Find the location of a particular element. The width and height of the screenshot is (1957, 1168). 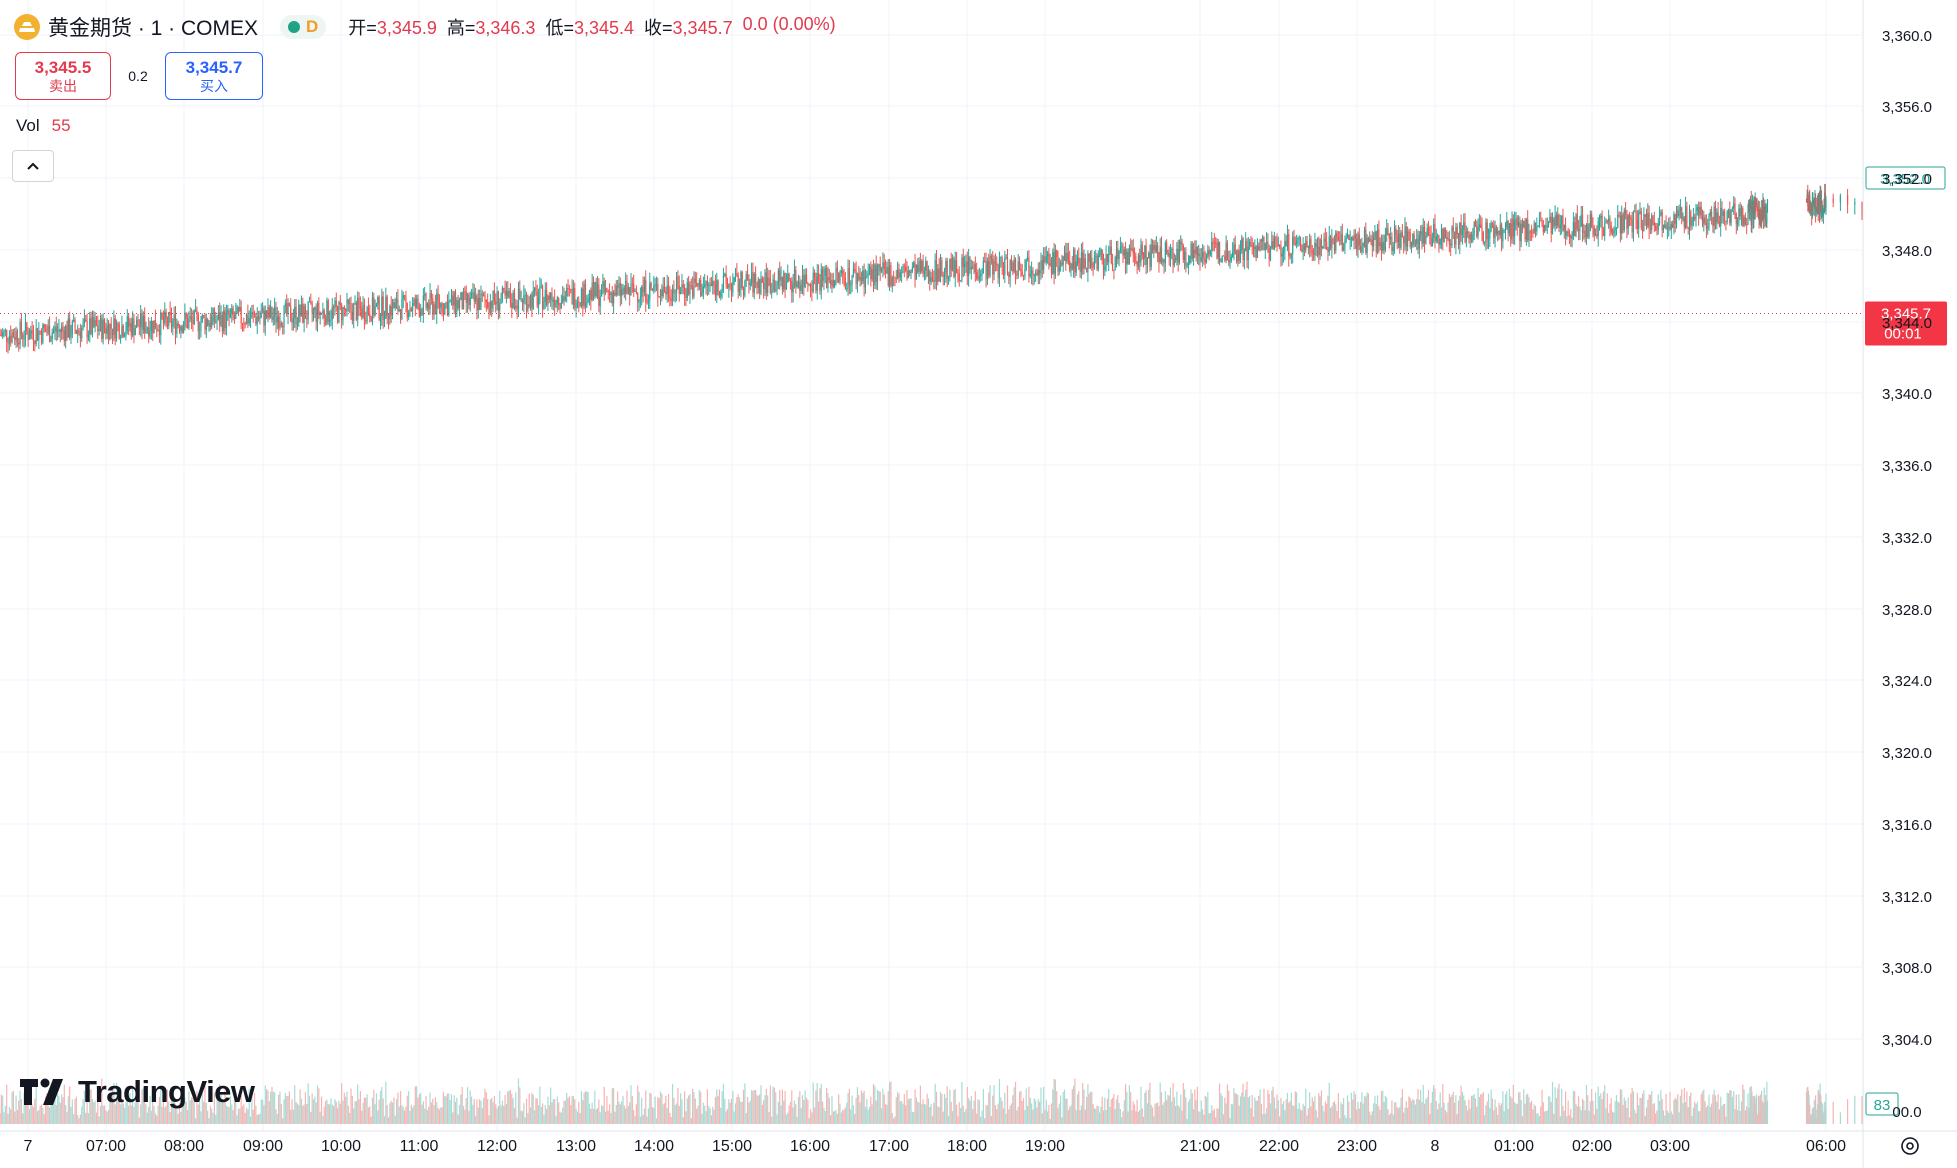

tradingview-logo: TradingView is located at coordinates (137, 1092).